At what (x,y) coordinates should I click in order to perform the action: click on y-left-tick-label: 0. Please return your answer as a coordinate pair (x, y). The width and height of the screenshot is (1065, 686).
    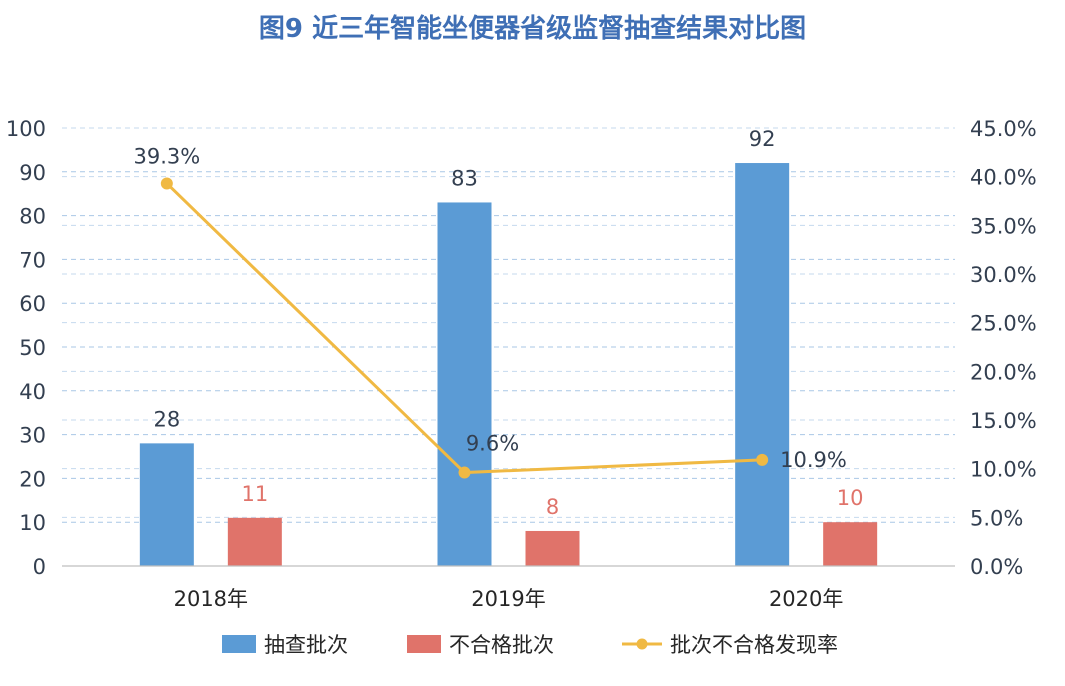
    Looking at the image, I should click on (39, 567).